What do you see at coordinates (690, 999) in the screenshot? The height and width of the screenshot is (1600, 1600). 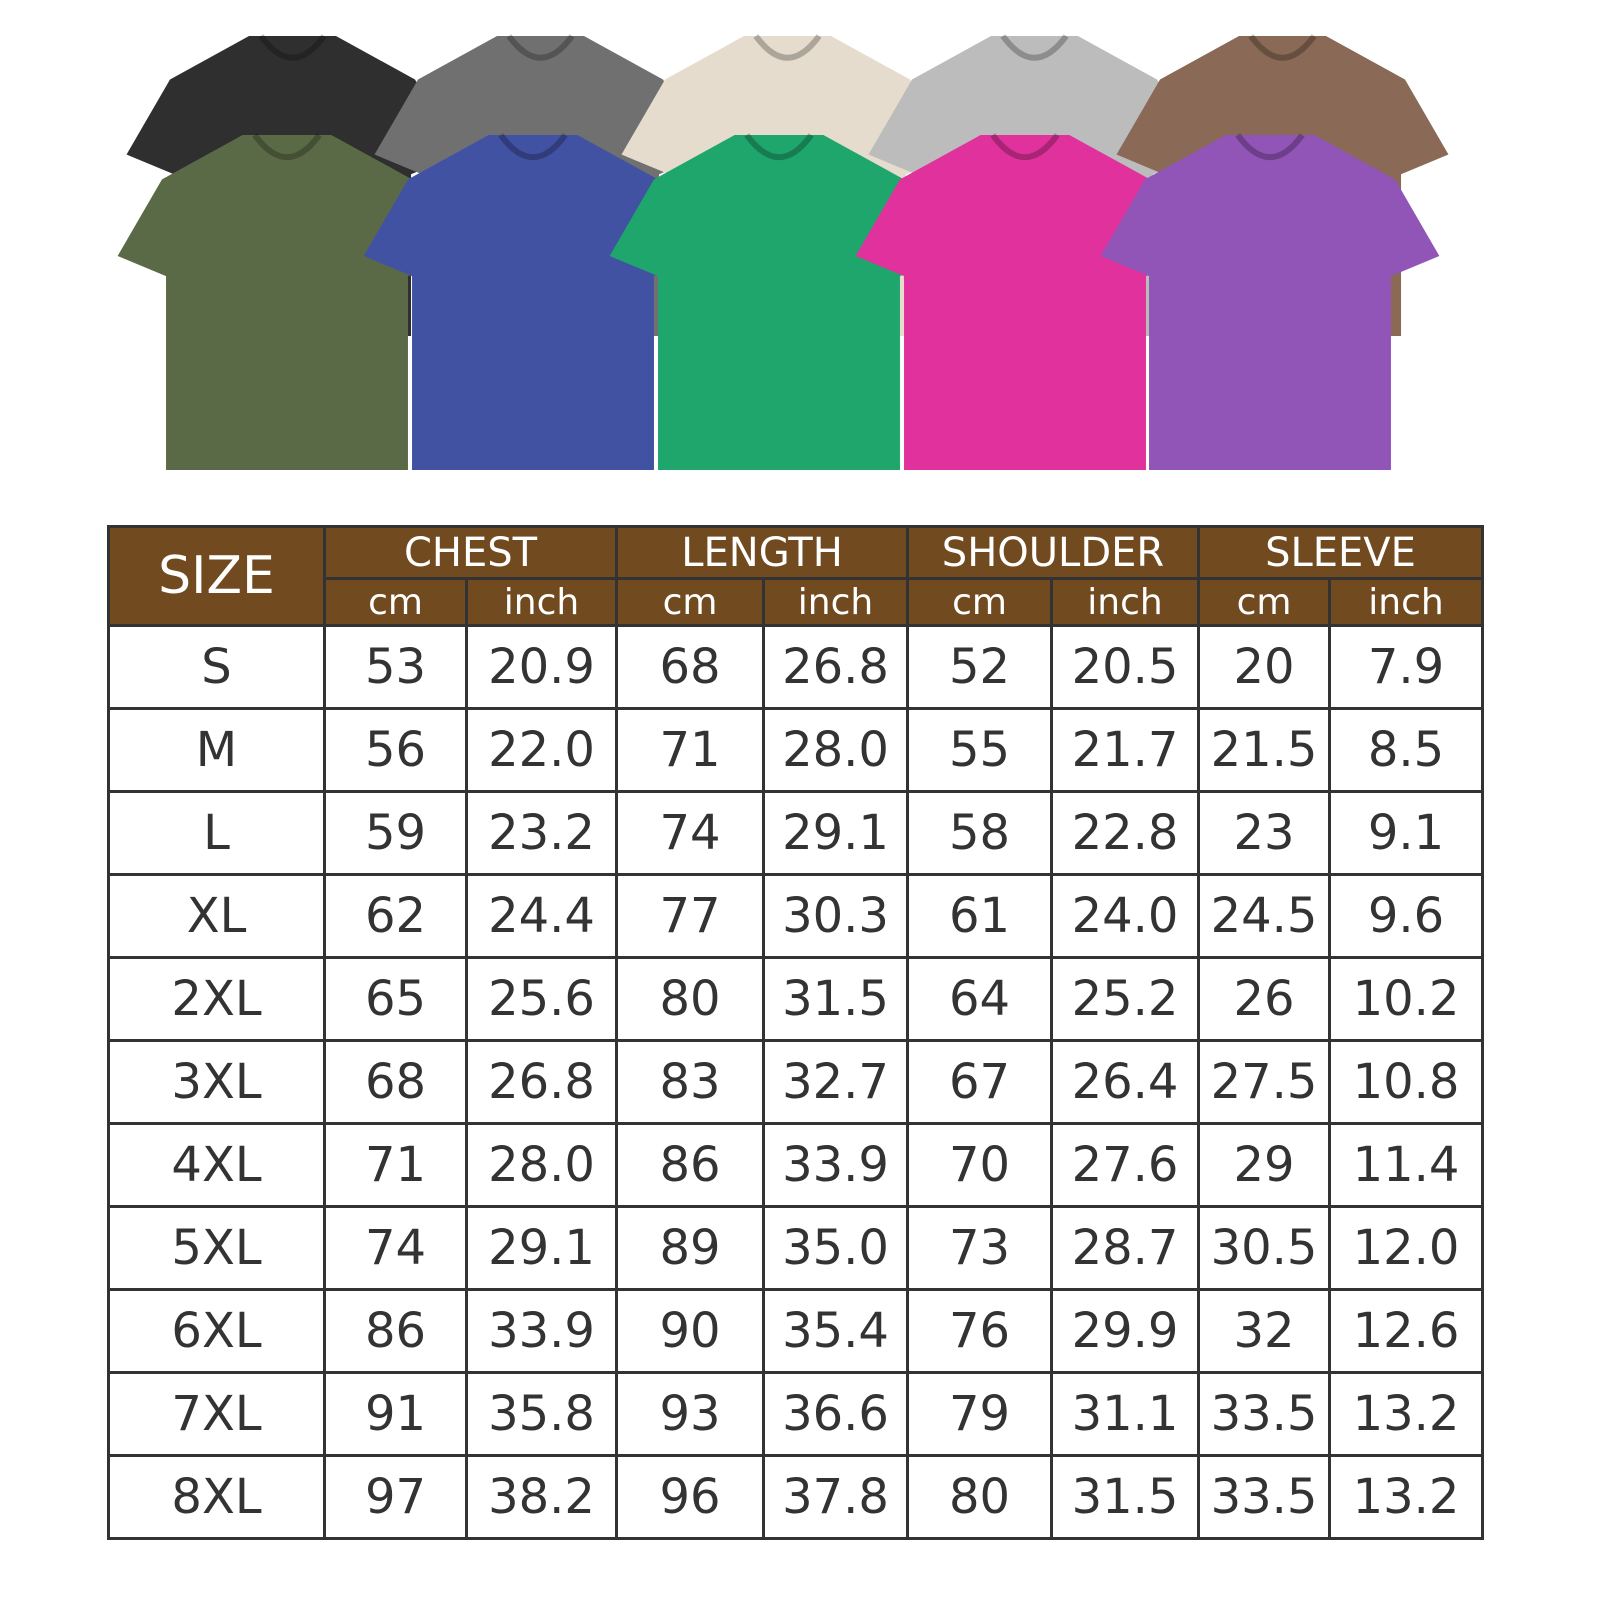 I see `measurement-cell: 80` at bounding box center [690, 999].